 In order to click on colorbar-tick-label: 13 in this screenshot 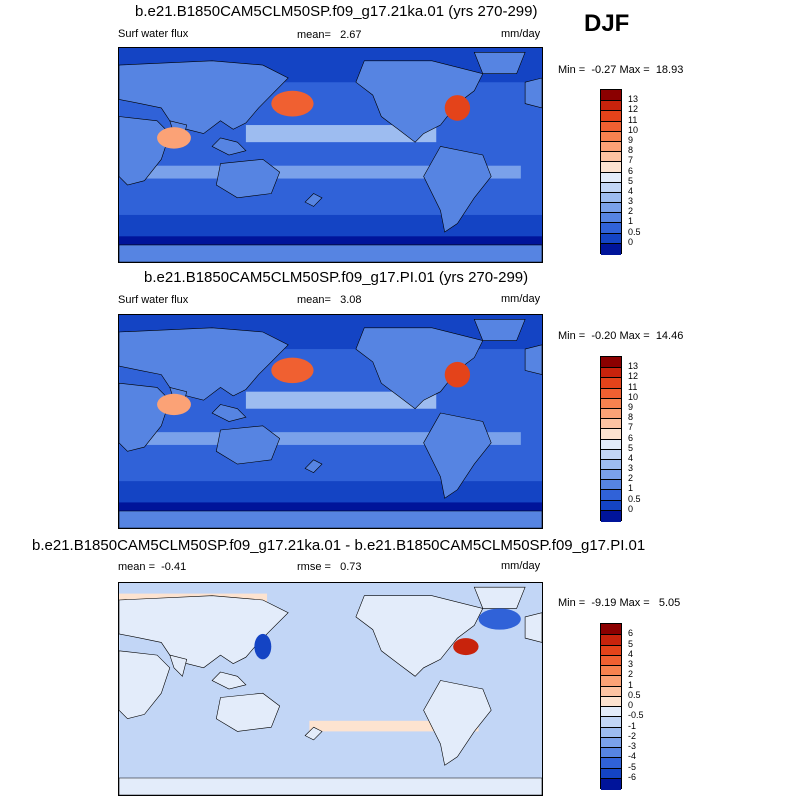, I will do `click(633, 366)`.